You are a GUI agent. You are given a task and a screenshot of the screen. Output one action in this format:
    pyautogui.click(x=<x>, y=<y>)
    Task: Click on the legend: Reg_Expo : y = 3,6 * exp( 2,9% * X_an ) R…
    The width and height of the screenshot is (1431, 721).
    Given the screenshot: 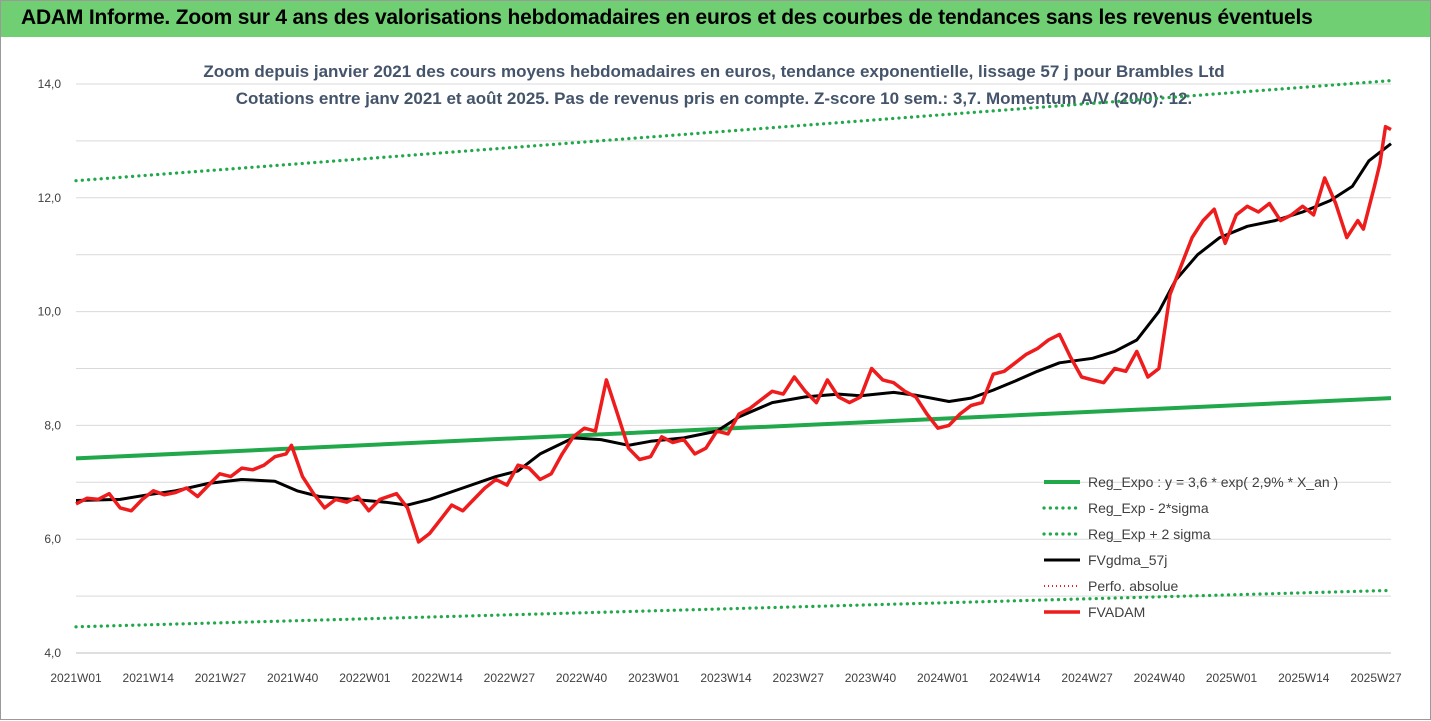 What is the action you would take?
    pyautogui.click(x=1190, y=547)
    